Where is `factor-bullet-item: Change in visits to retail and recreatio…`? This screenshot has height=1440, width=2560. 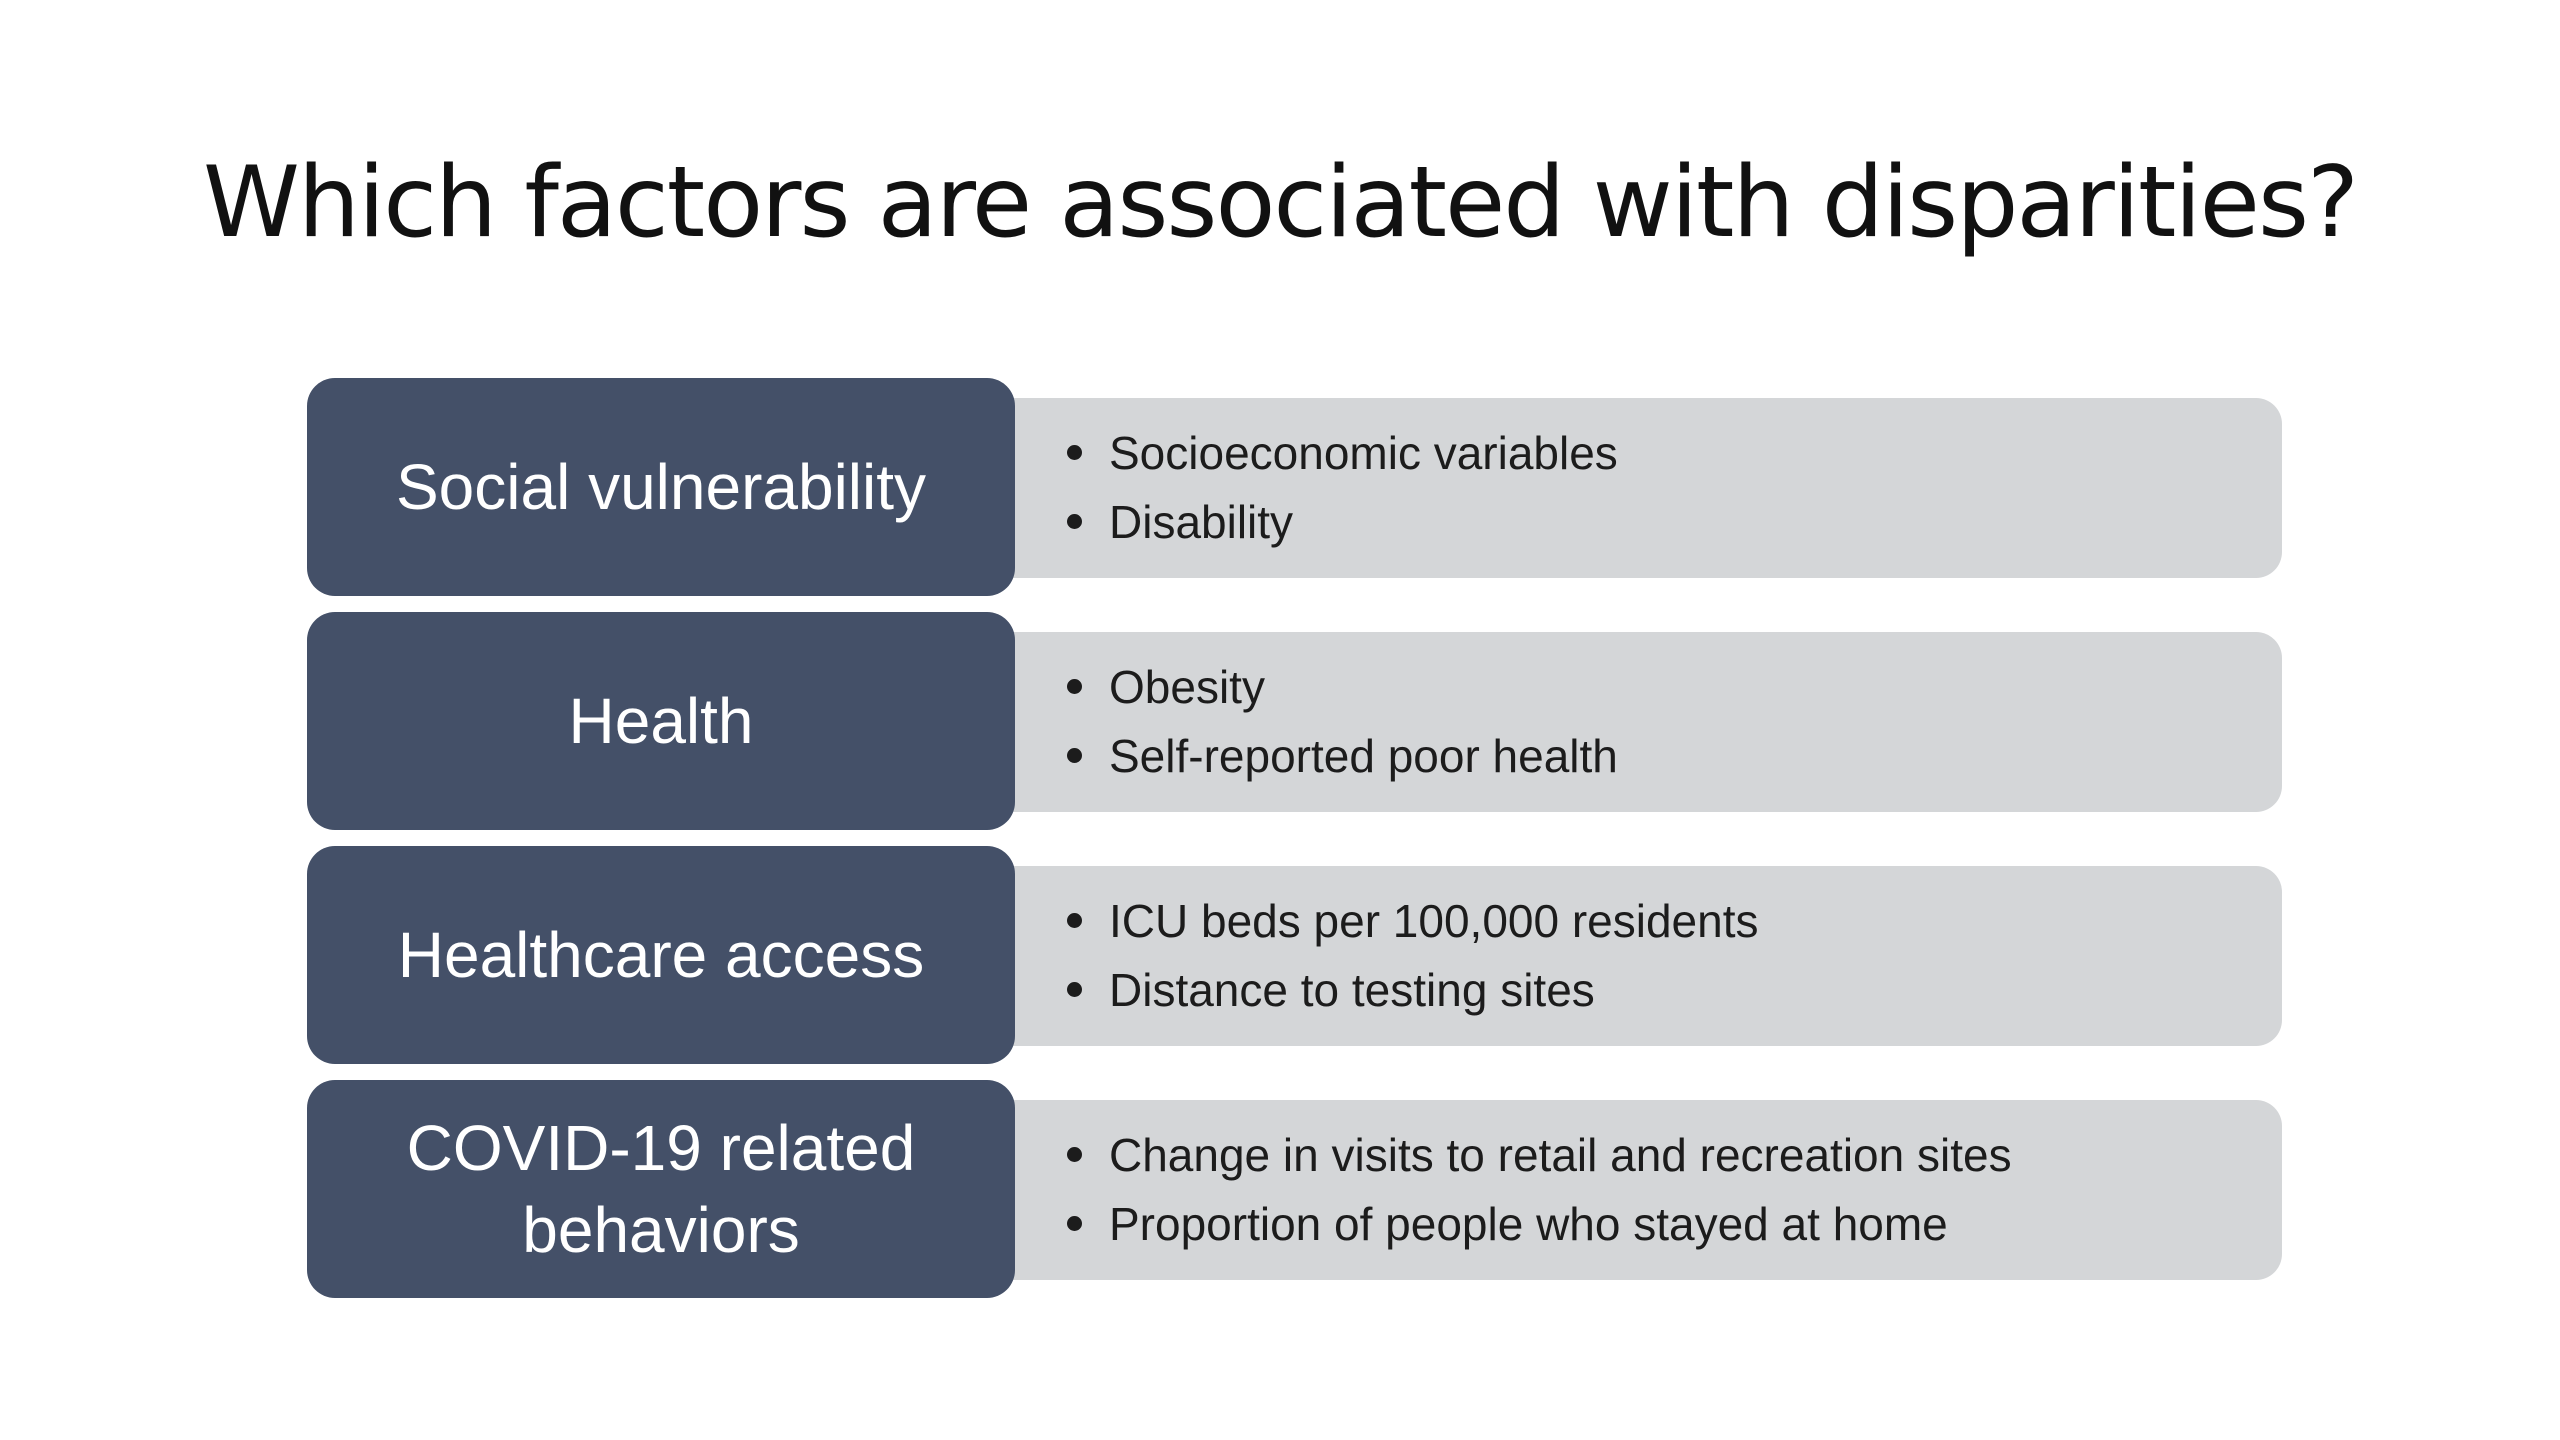
factor-bullet-item: Change in visits to retail and recreatio… is located at coordinates (1674, 1155).